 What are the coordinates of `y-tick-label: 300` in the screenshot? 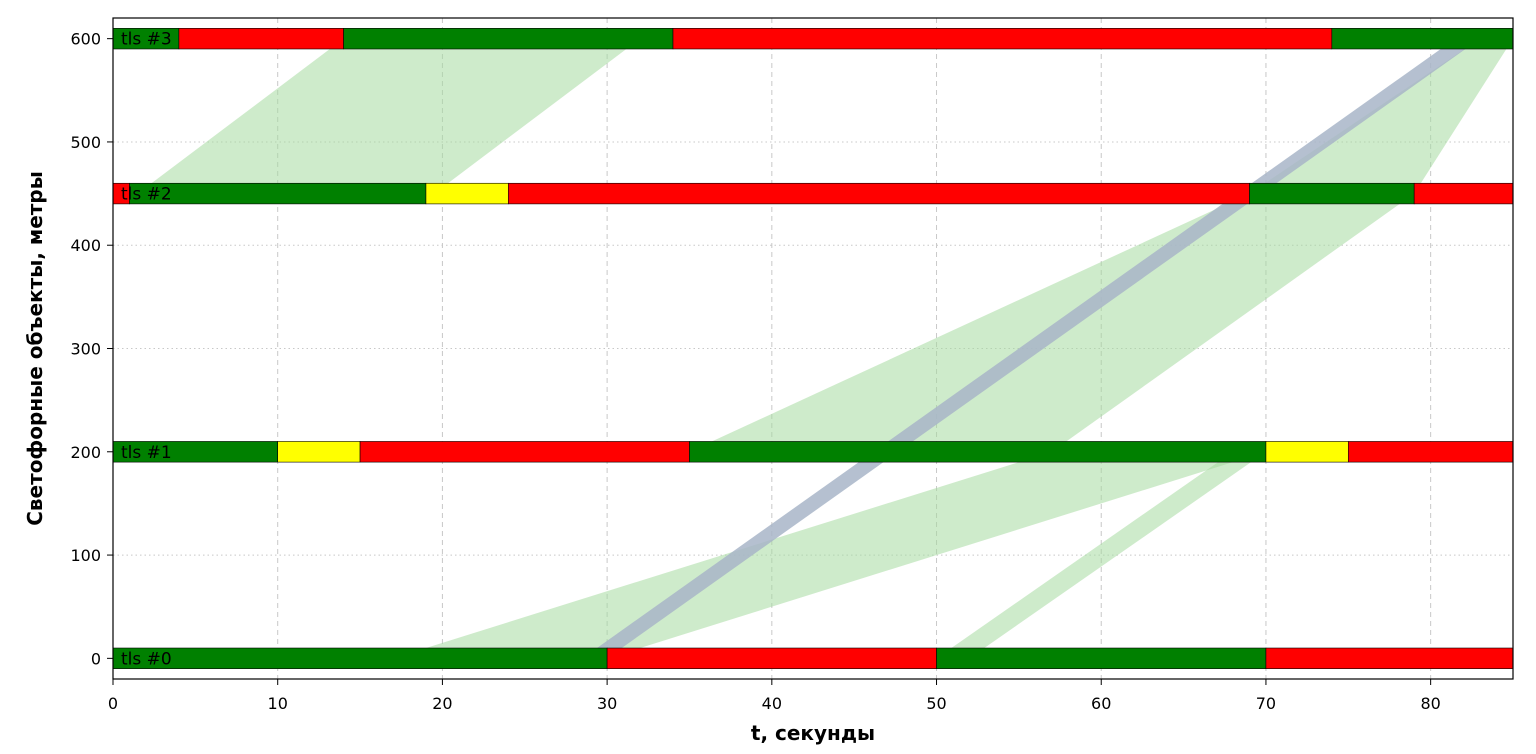 It's located at (85, 349).